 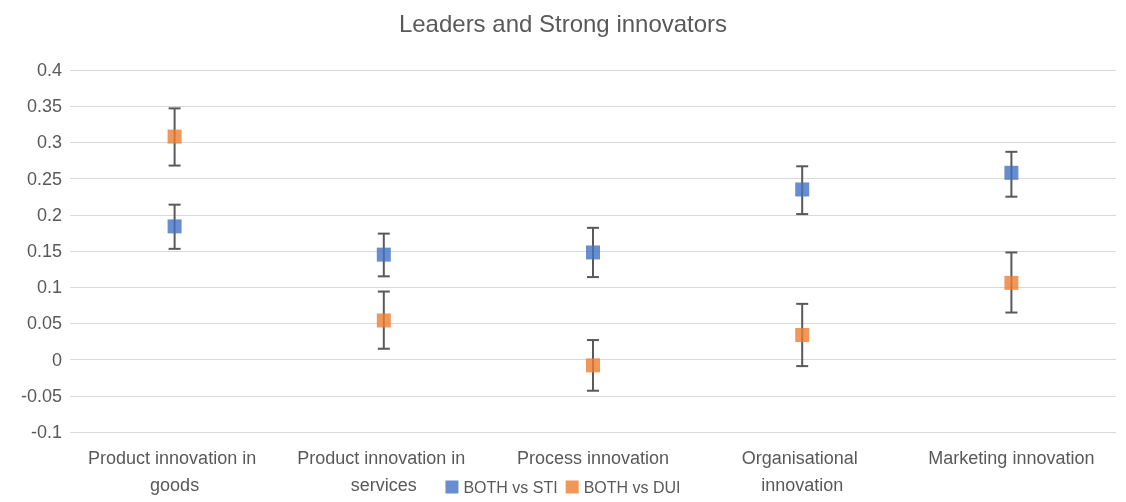 I want to click on y-tick-label: -0.05, so click(x=41, y=395).